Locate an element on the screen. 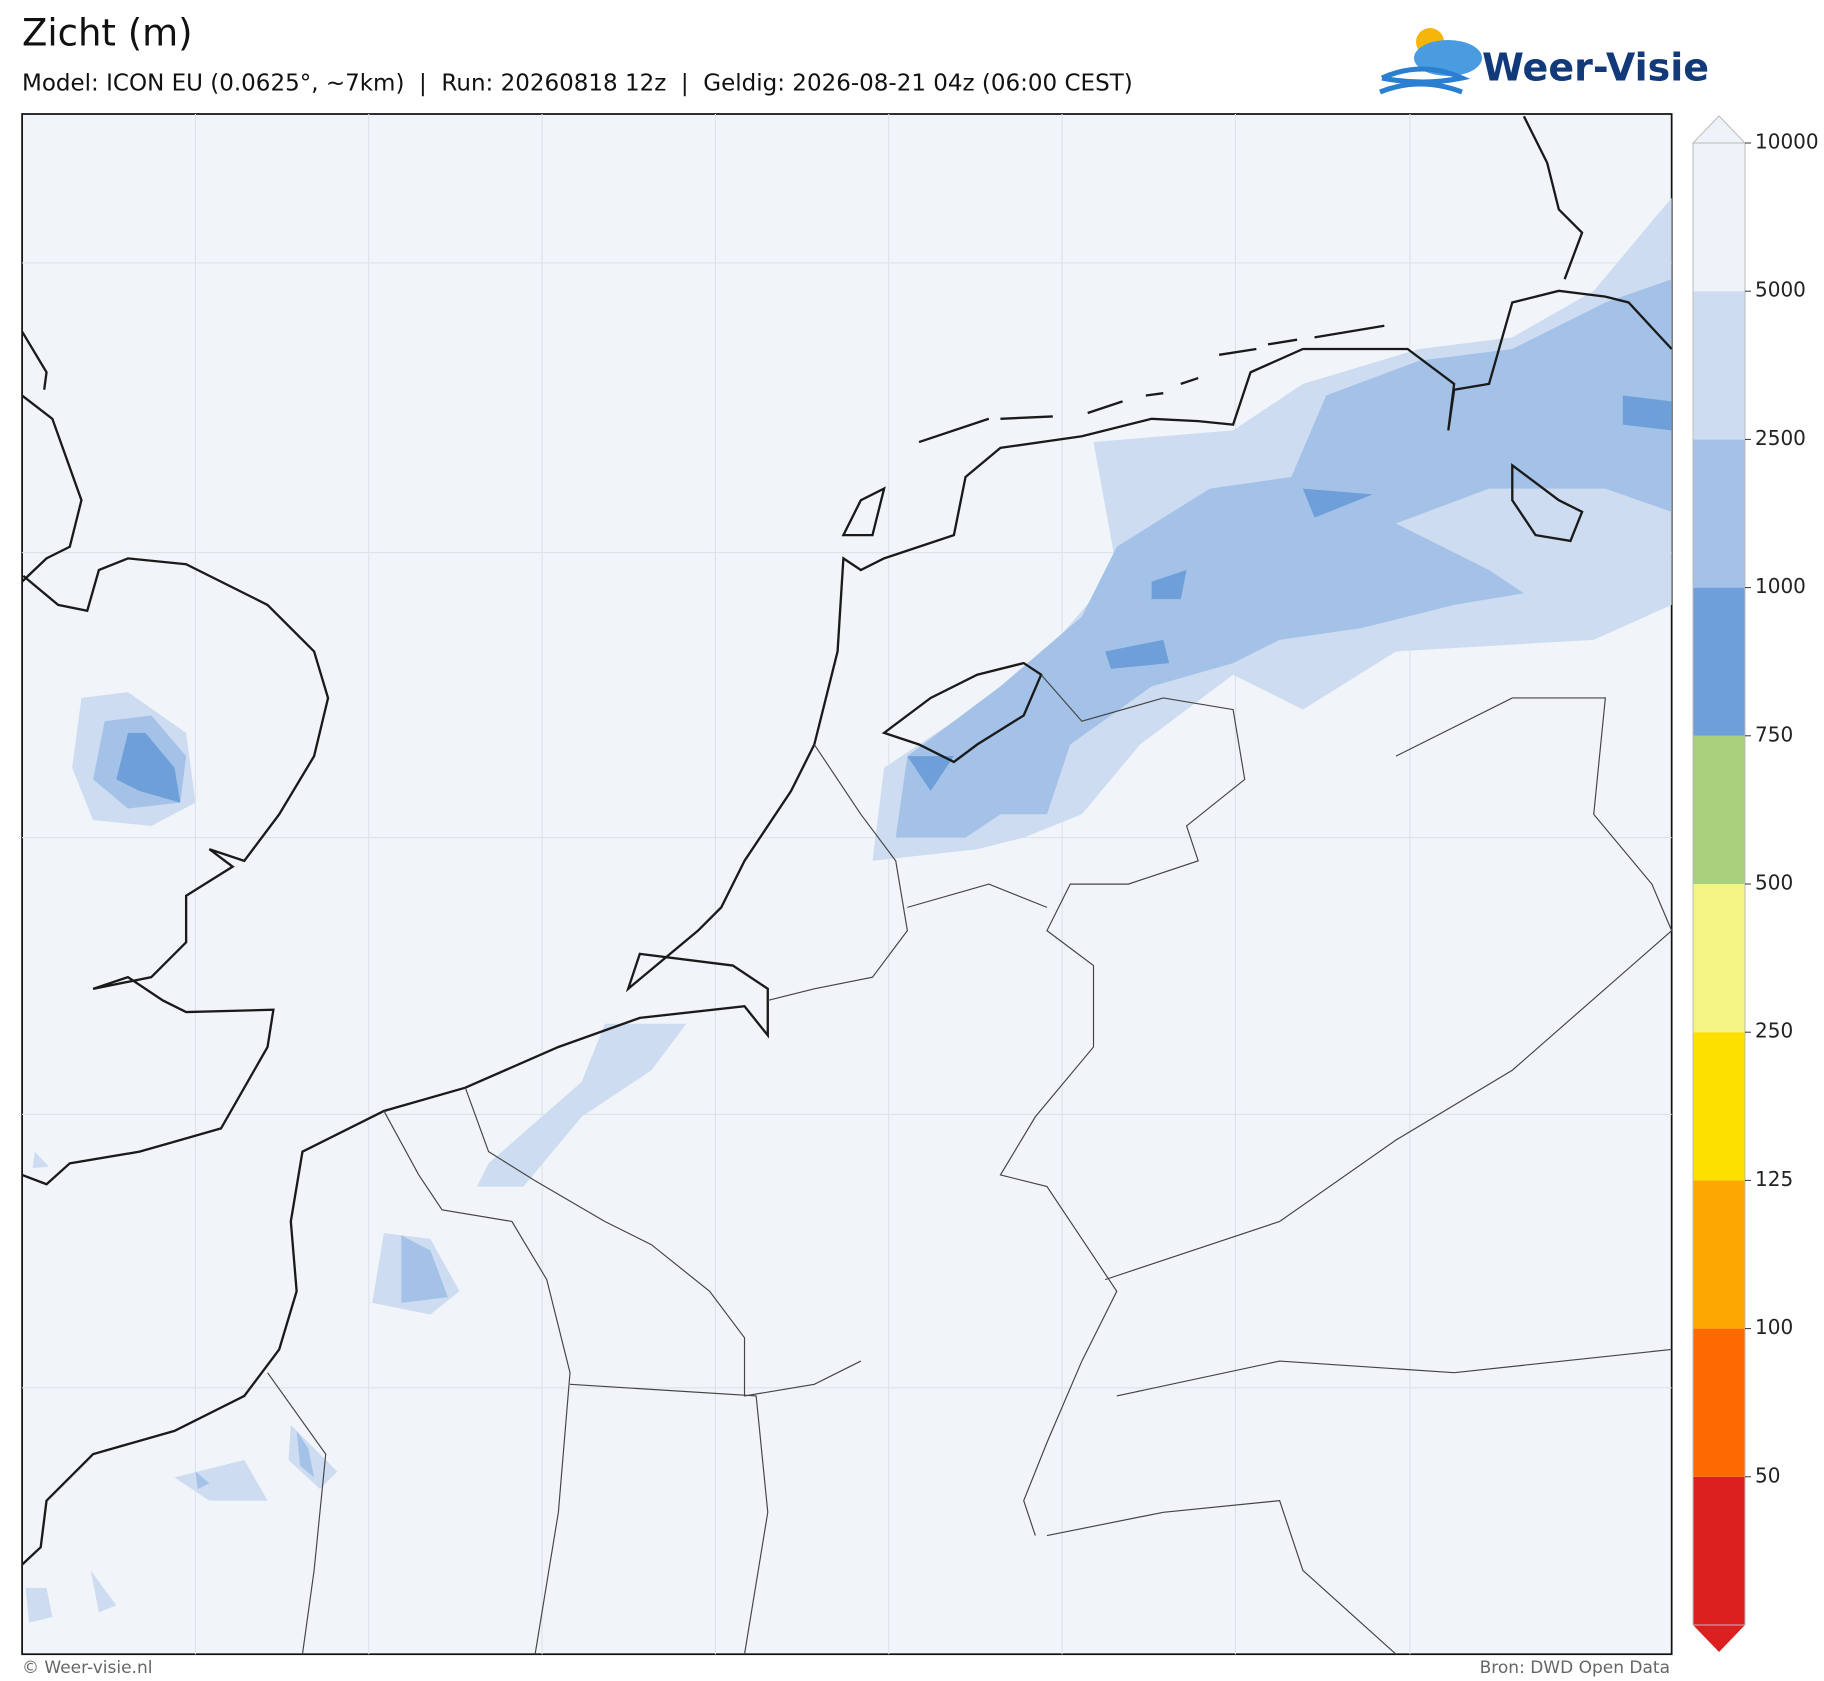 The width and height of the screenshot is (1824, 1681). colorbar-tick-label: 250 is located at coordinates (1774, 1031).